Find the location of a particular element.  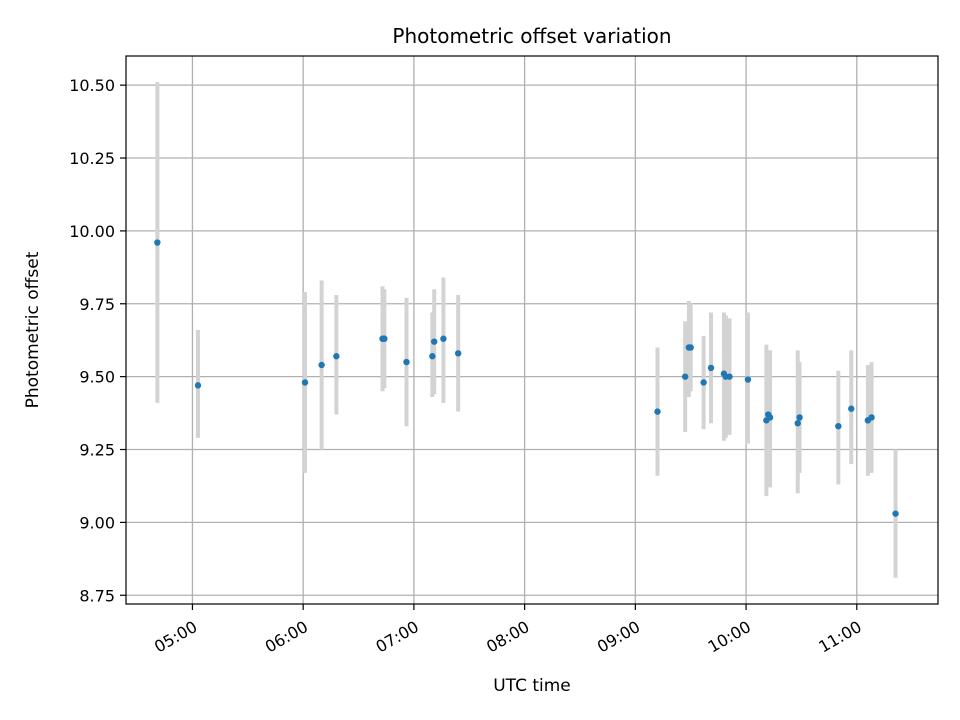

y-tick-label: 9.00 is located at coordinates (97, 522).